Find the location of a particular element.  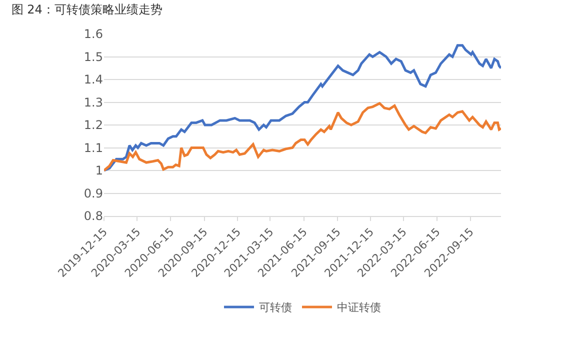

y-tick-label: 1 is located at coordinates (99, 171).